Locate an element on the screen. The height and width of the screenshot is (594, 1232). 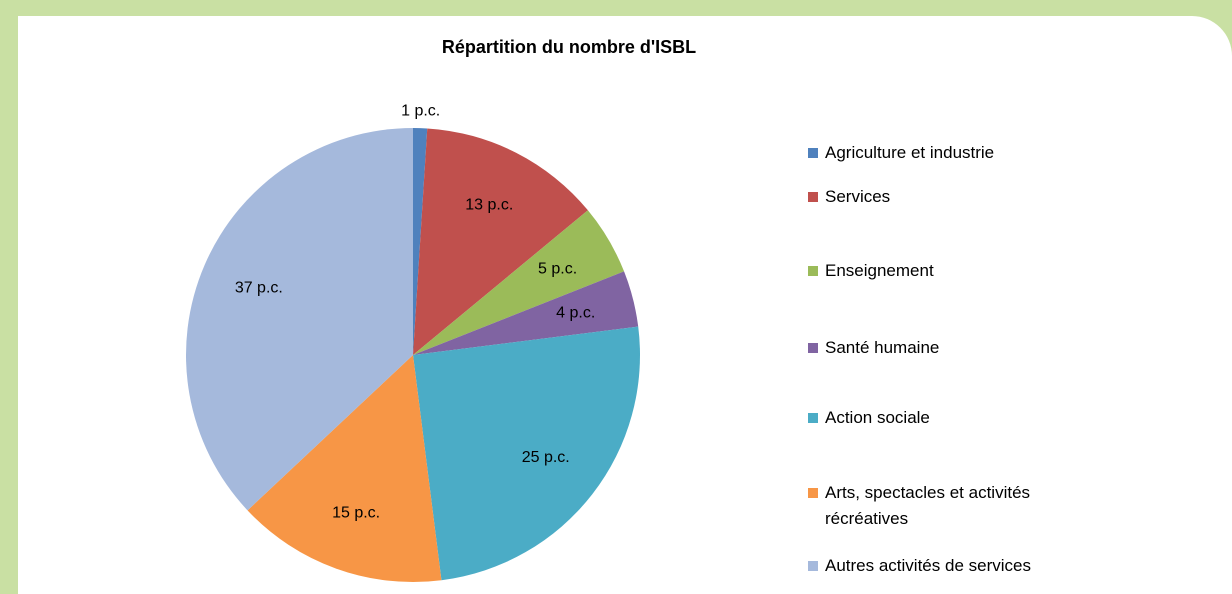
legend-entry: Agriculture et industrie is located at coordinates (950, 153).